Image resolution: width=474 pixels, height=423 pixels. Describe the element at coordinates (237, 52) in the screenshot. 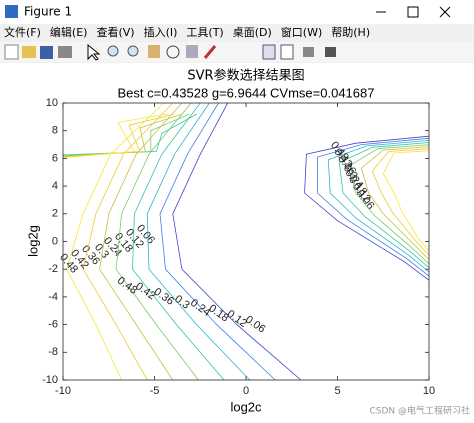

I see `toolbar` at that location.